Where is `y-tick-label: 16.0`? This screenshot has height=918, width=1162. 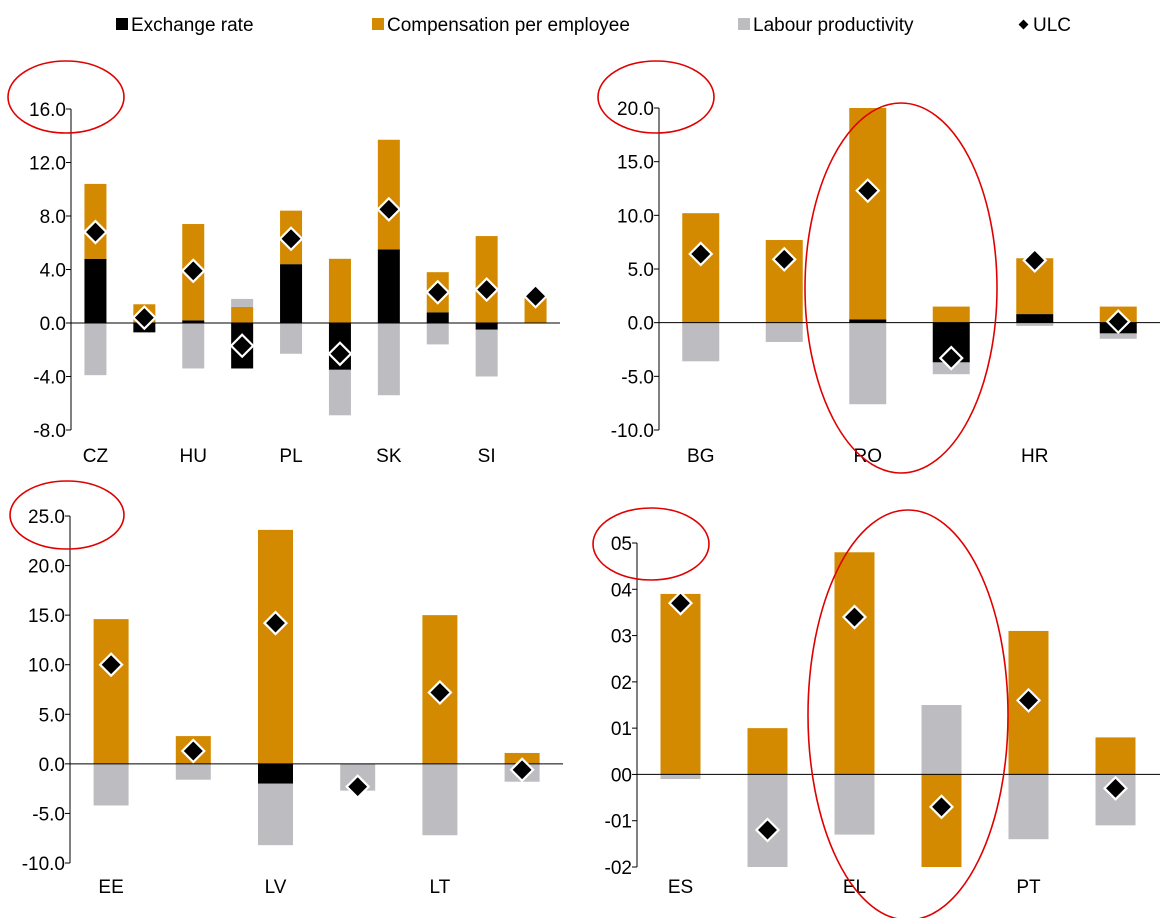
y-tick-label: 16.0 is located at coordinates (47, 110).